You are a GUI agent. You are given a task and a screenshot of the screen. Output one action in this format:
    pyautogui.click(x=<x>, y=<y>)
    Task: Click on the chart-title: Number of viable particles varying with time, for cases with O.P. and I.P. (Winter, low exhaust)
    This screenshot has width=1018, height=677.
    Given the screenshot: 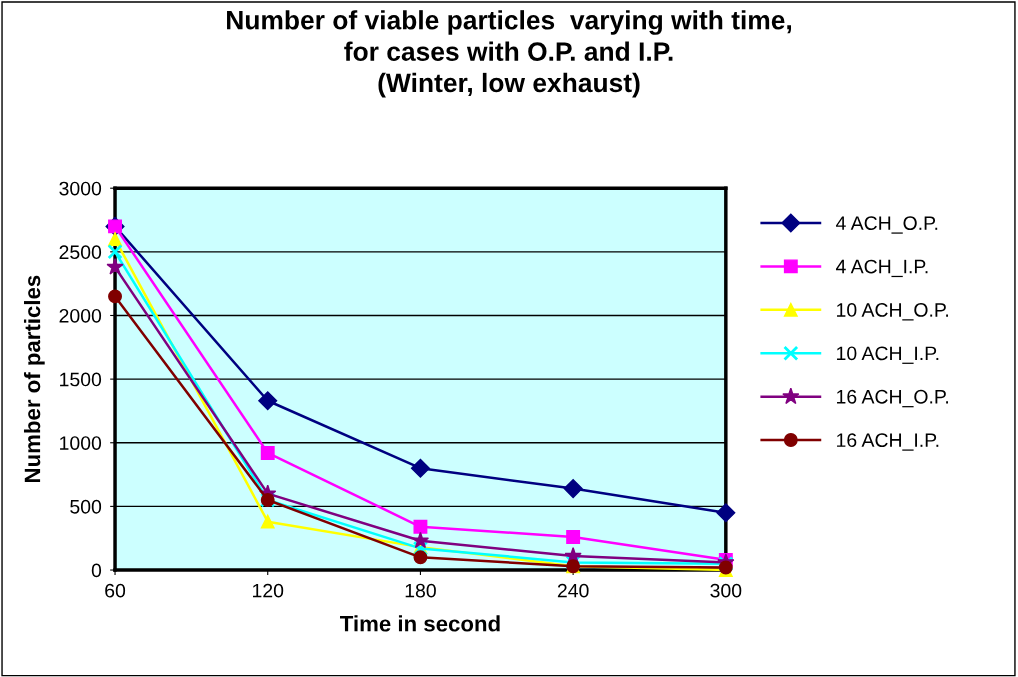 What is the action you would take?
    pyautogui.click(x=509, y=54)
    